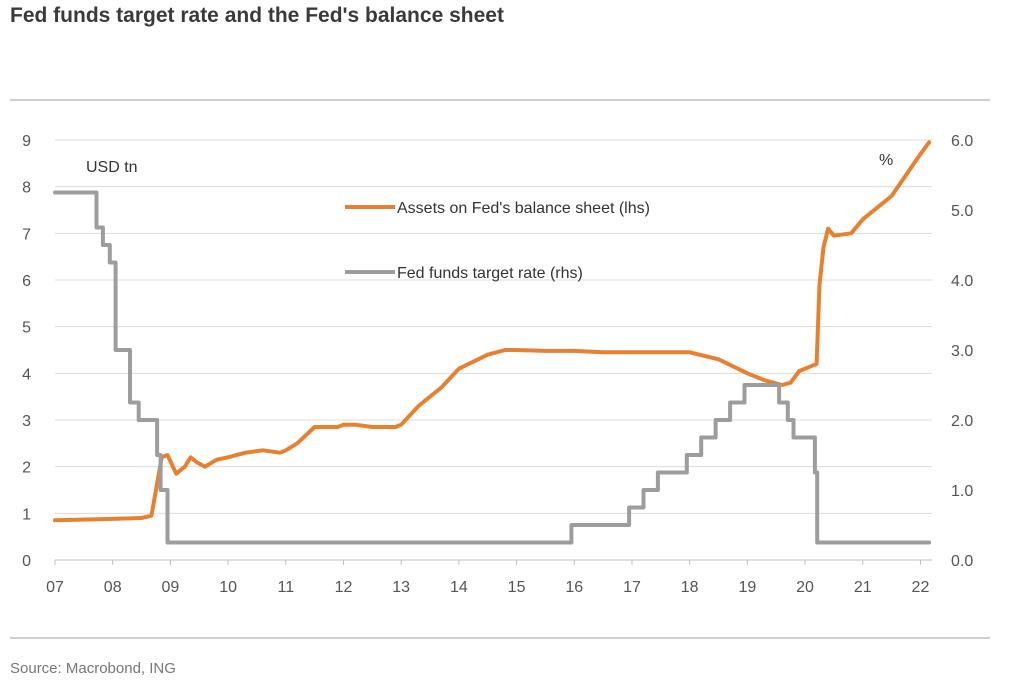  Describe the element at coordinates (285, 587) in the screenshot. I see `x-tick-label: 11` at that location.